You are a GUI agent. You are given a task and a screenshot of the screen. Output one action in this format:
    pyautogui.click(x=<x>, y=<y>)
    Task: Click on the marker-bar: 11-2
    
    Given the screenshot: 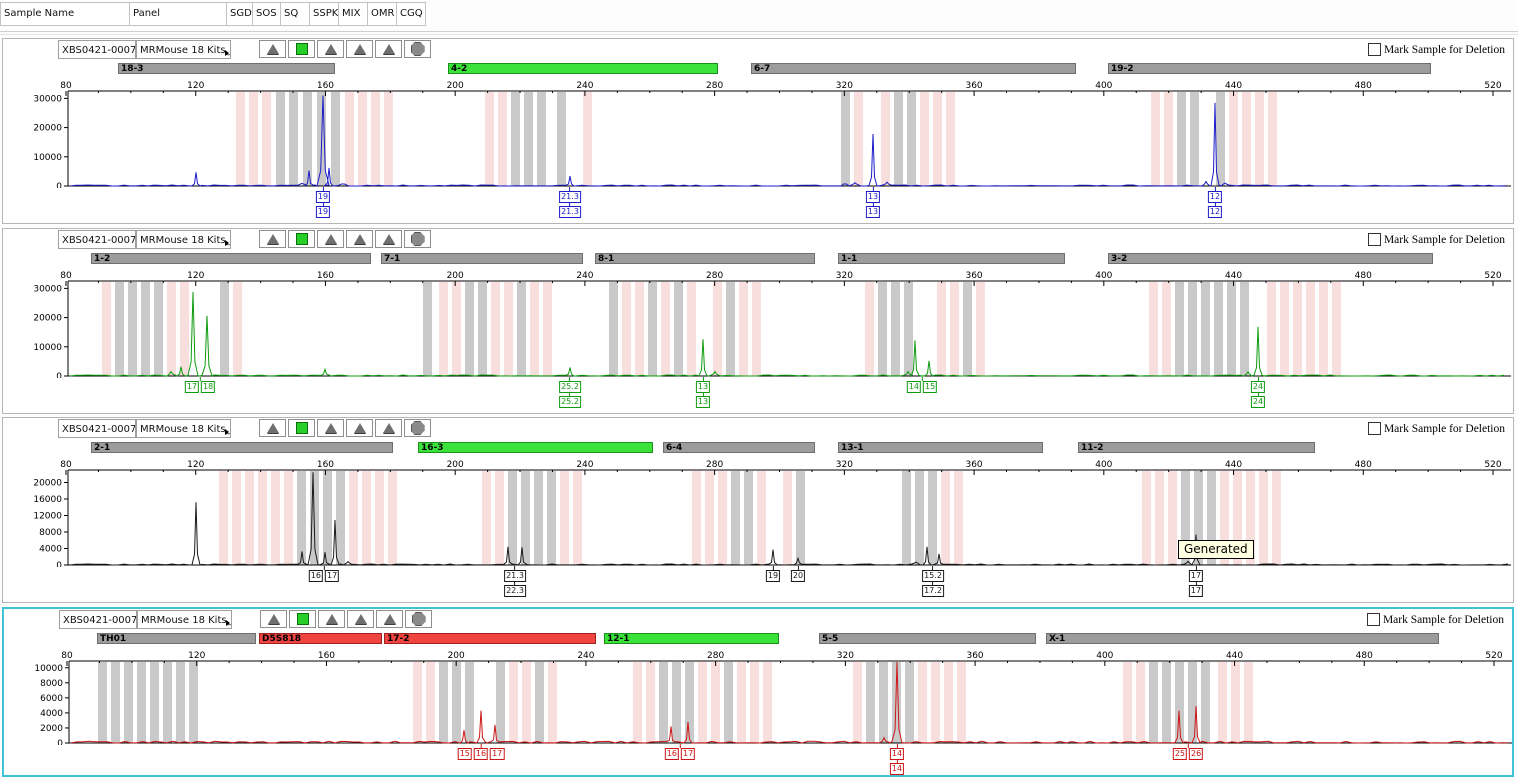 What is the action you would take?
    pyautogui.click(x=1196, y=447)
    